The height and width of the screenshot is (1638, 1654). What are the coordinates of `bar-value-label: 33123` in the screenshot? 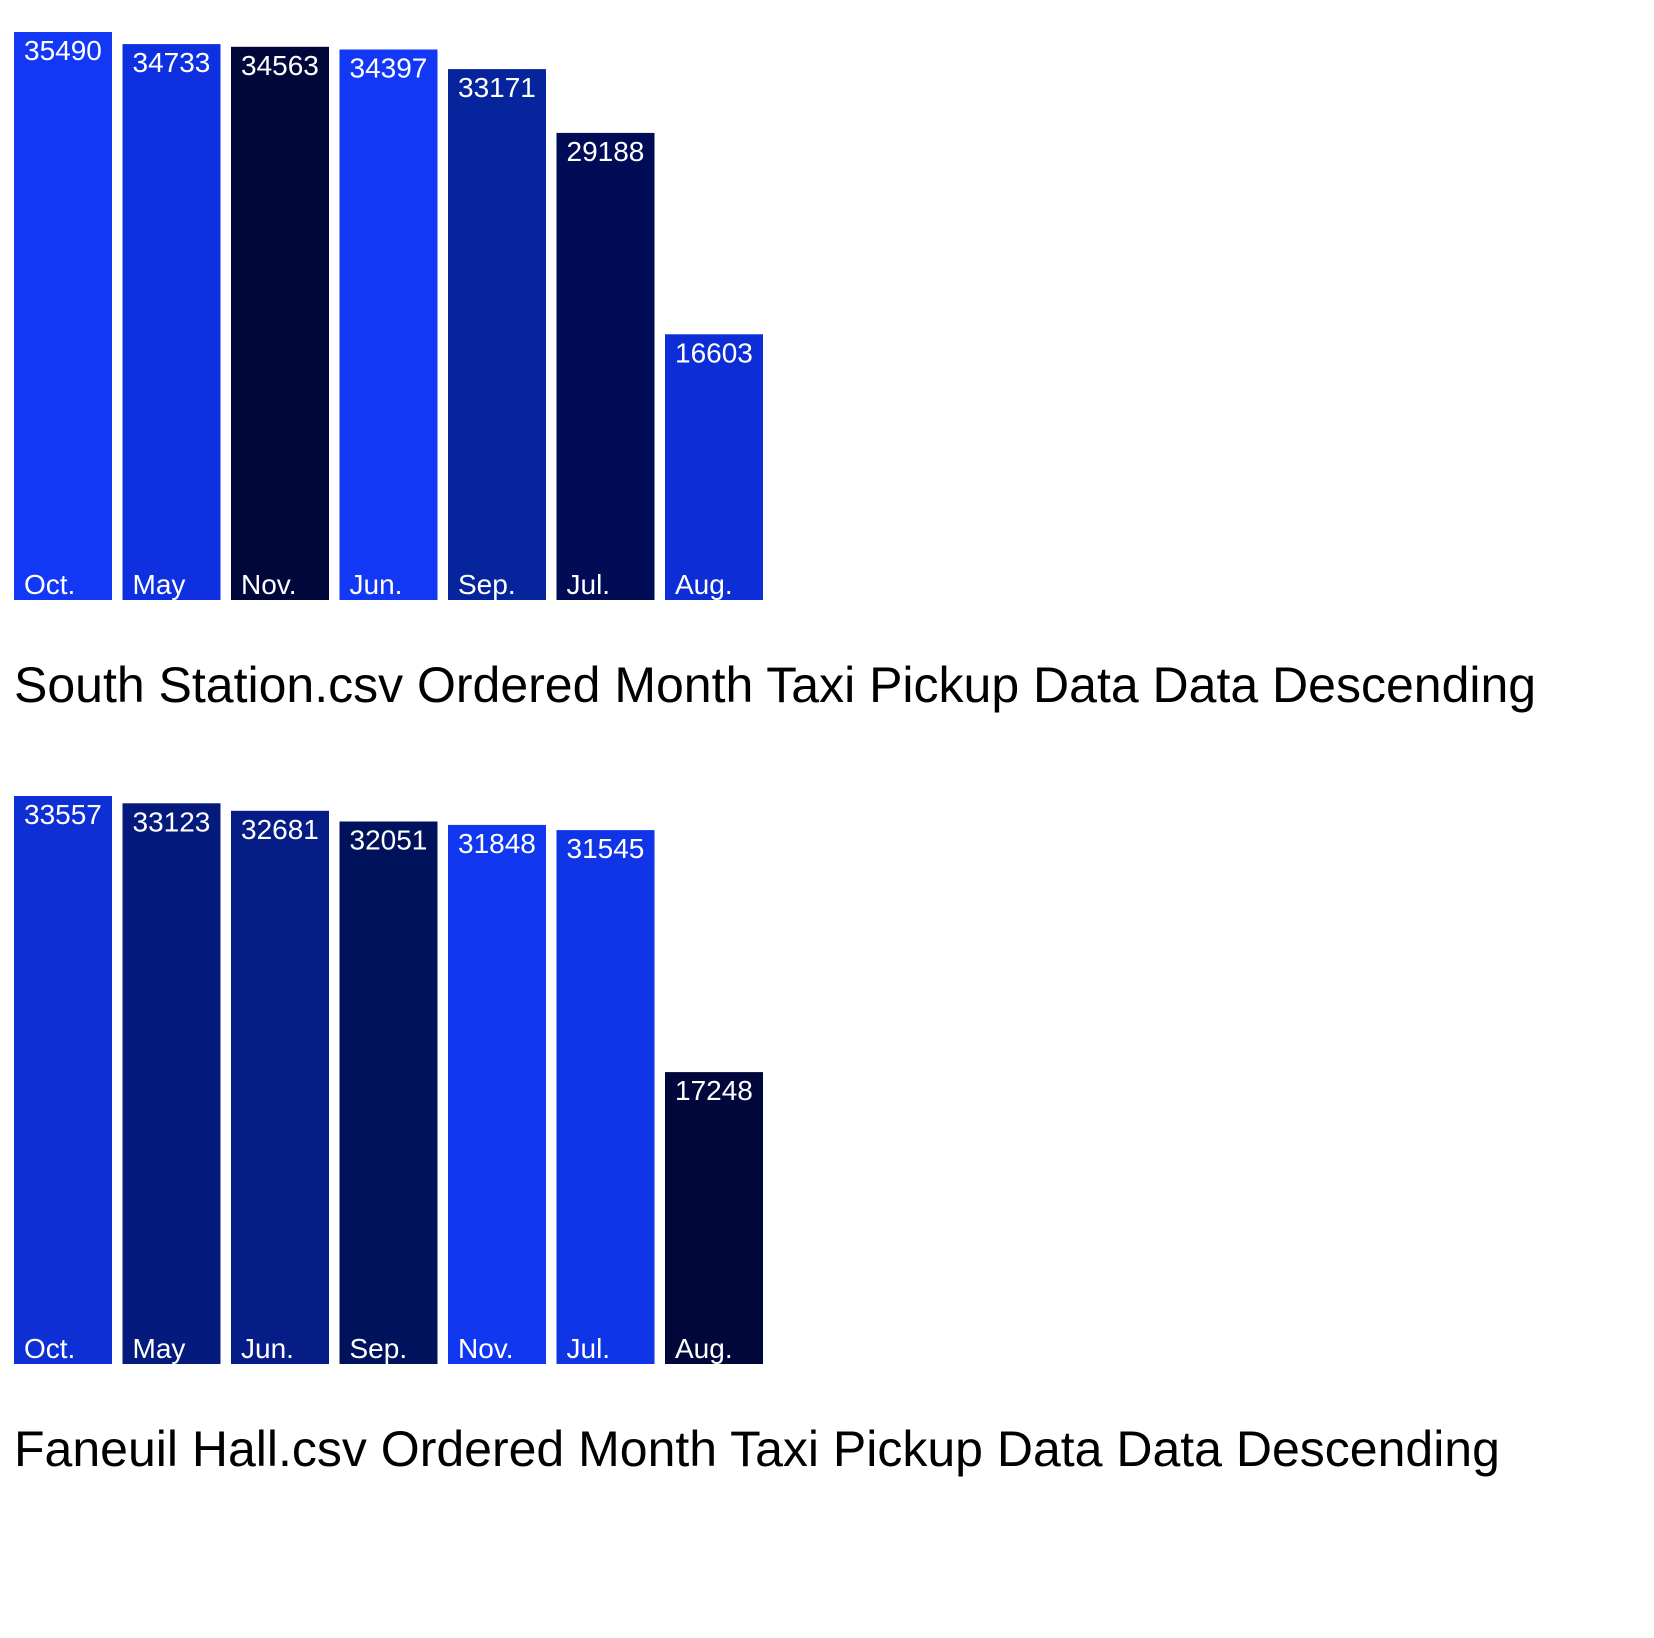 It's located at (172, 821).